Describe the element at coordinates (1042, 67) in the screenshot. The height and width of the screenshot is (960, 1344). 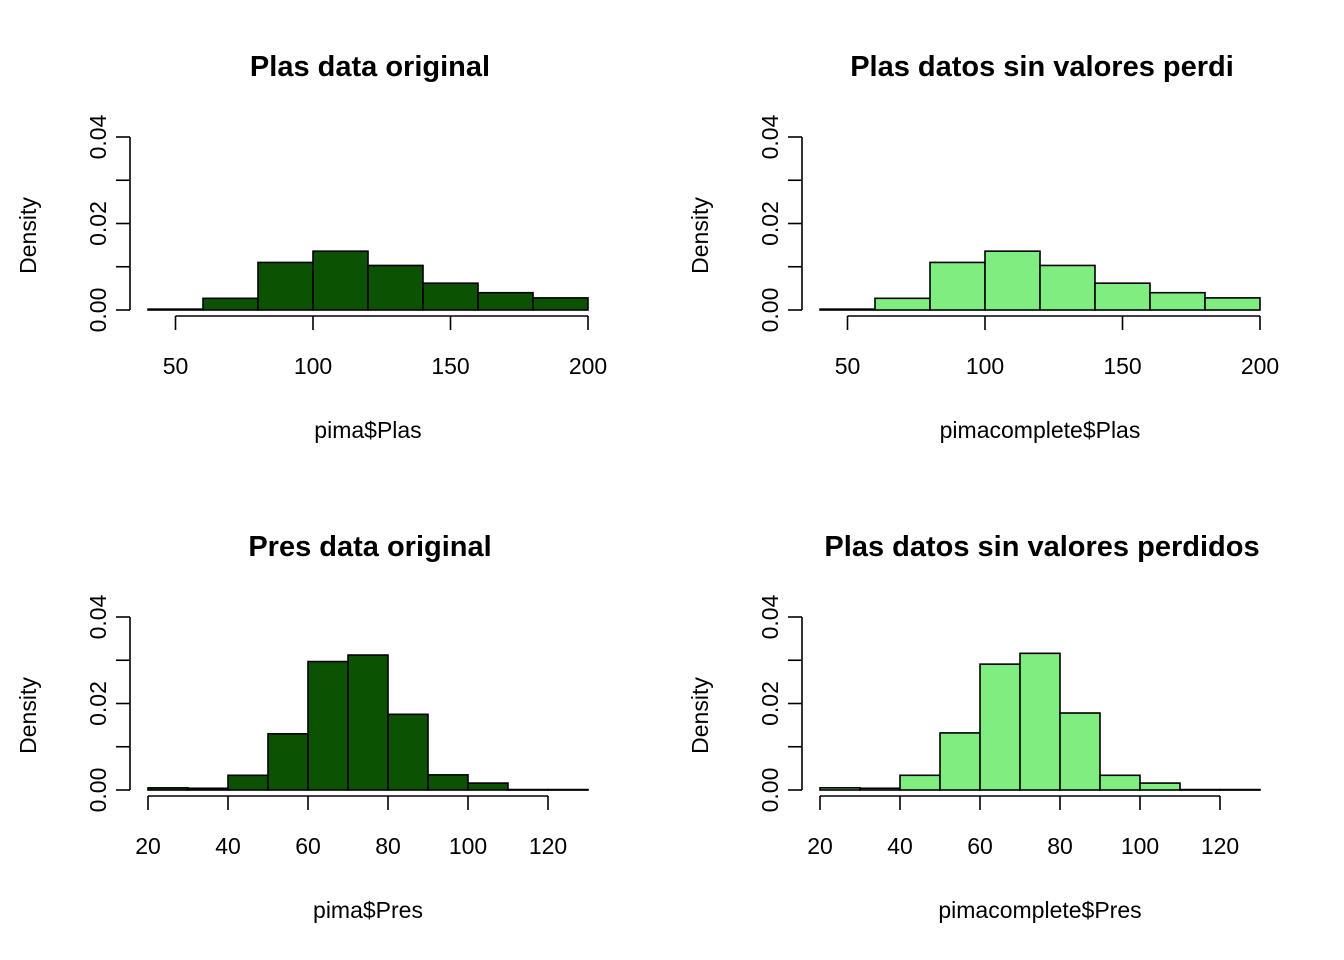
I see `chart-title: Plas datos sin valores perdi` at that location.